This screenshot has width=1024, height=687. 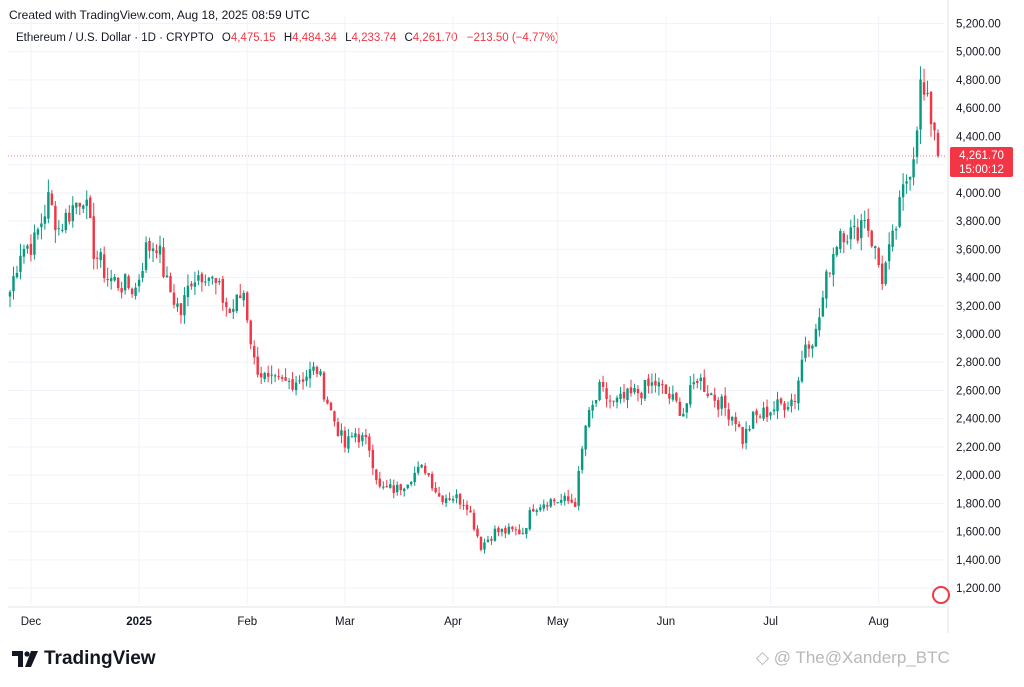 What do you see at coordinates (978, 533) in the screenshot?
I see `y-tick-label: 1,600.00` at bounding box center [978, 533].